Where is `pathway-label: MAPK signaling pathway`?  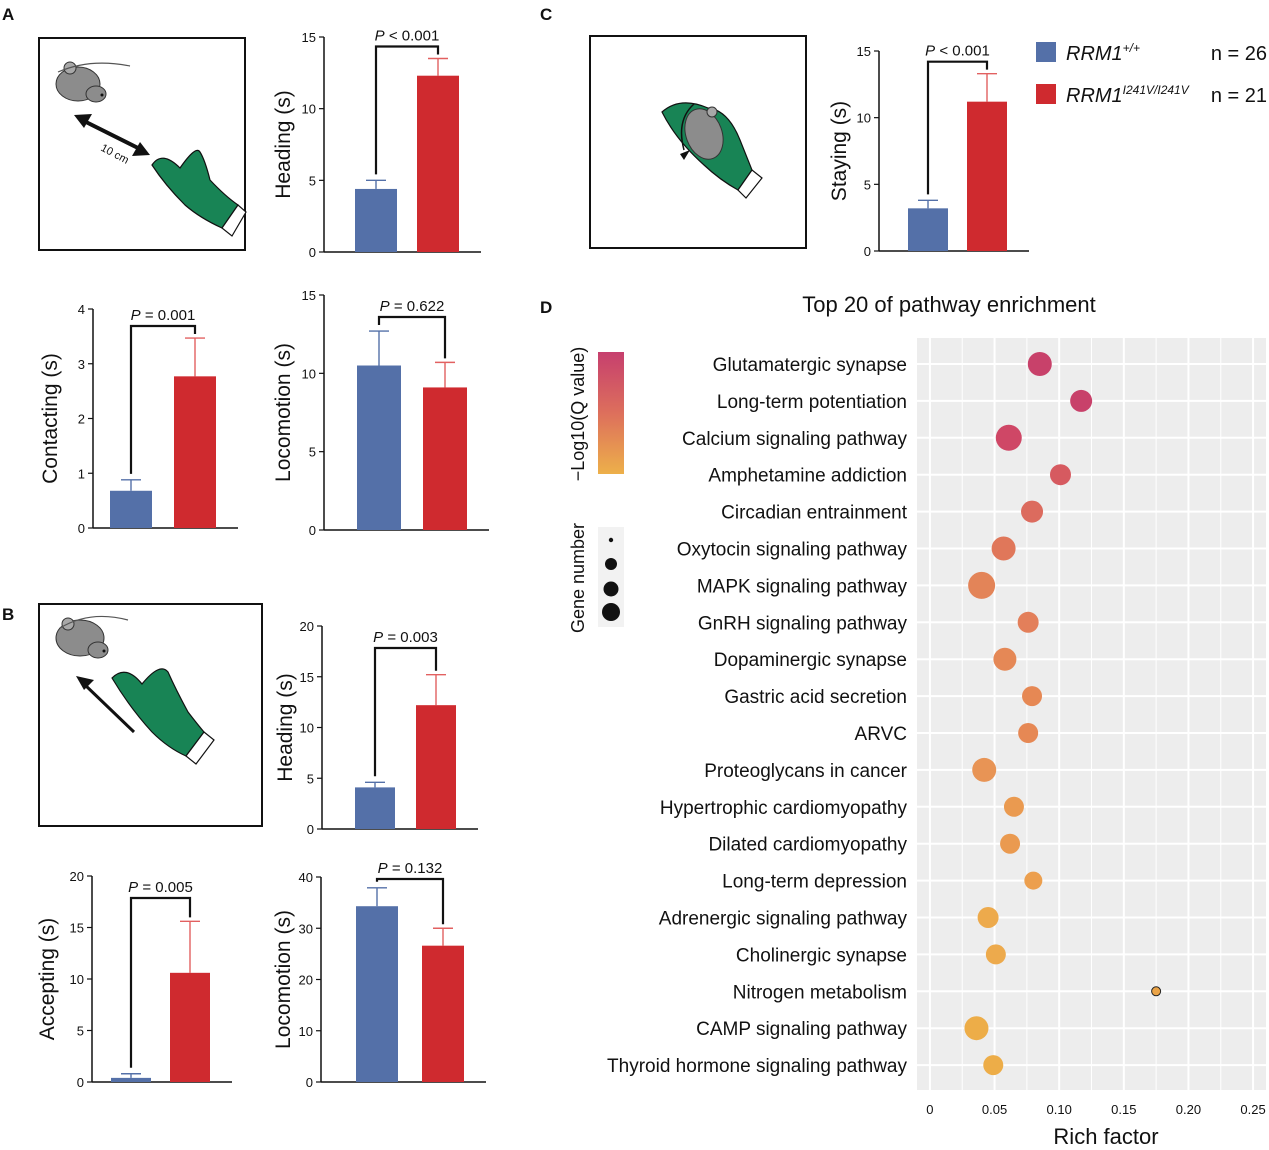 pathway-label: MAPK signaling pathway is located at coordinates (802, 586).